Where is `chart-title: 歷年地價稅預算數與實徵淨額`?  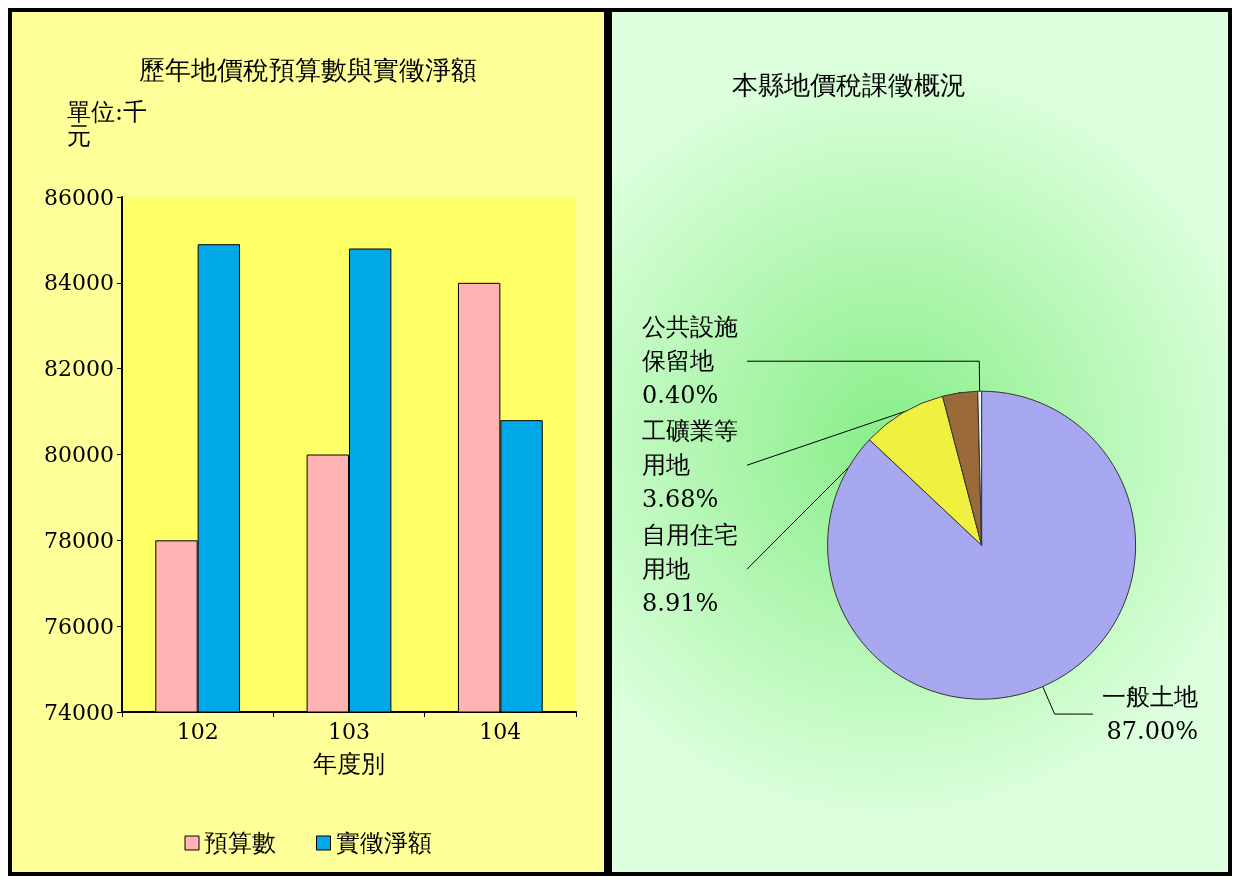
chart-title: 歷年地價稅預算數與實徵淨額 is located at coordinates (308, 70).